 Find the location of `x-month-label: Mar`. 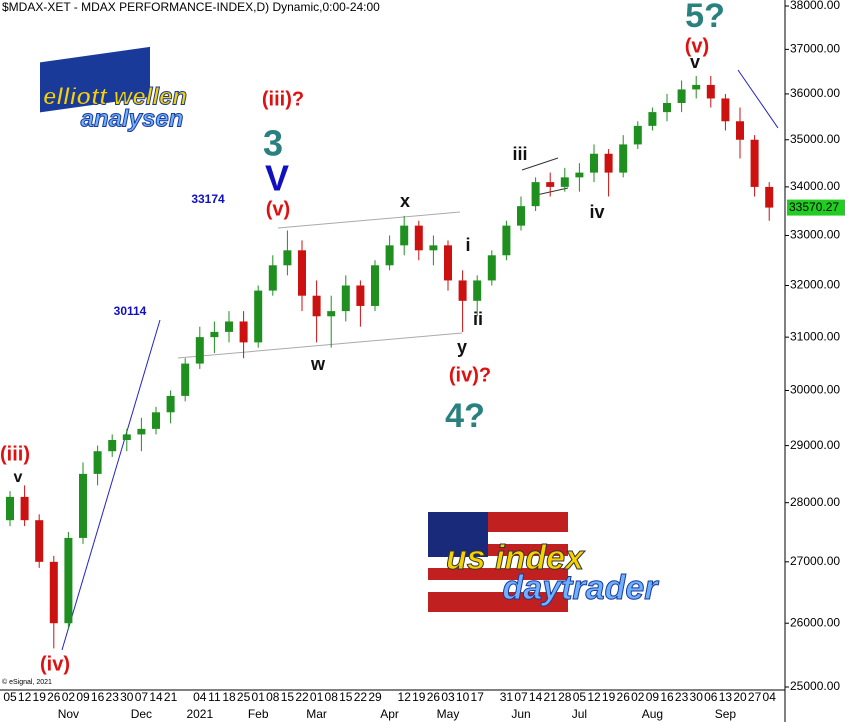

x-month-label: Mar is located at coordinates (316, 714).